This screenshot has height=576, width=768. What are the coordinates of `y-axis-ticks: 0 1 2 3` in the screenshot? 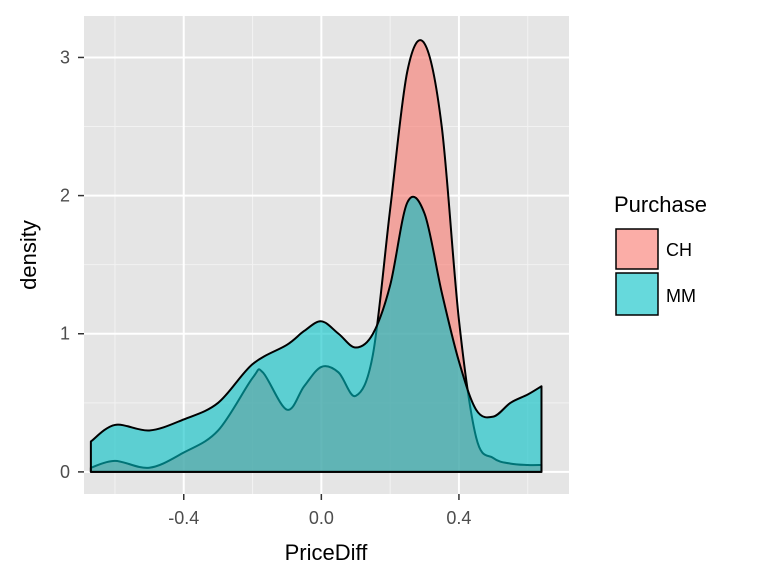 It's located at (72, 264).